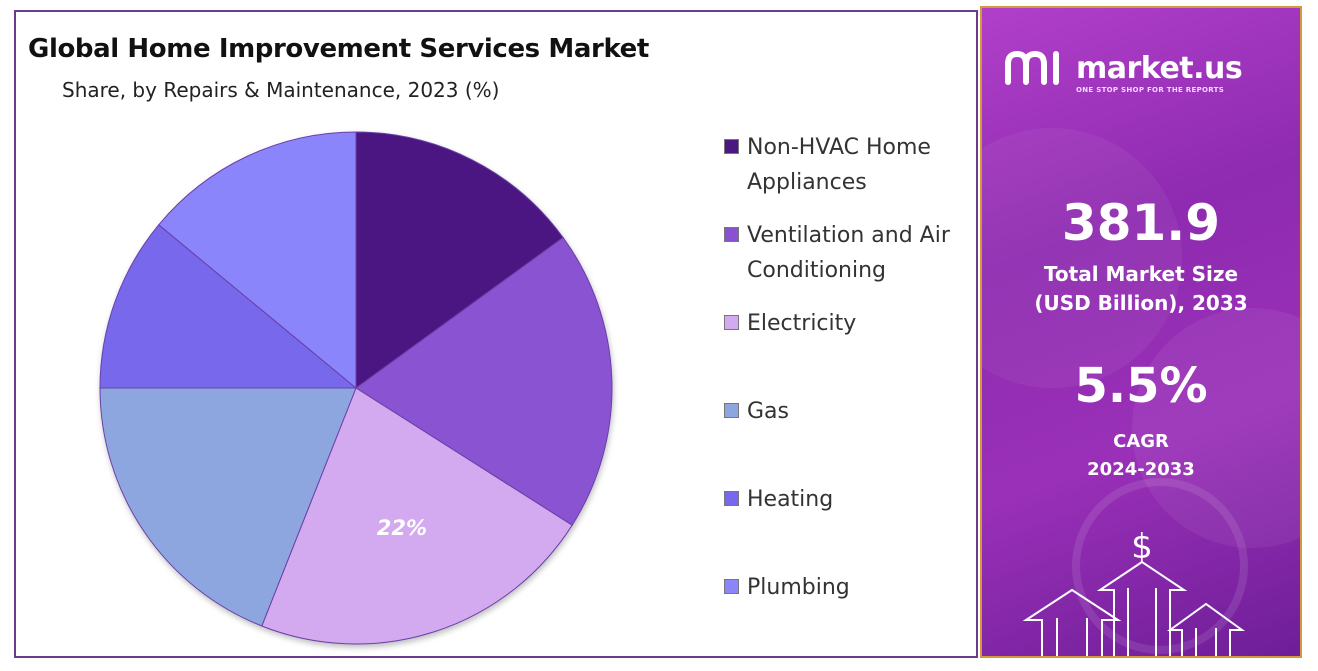  What do you see at coordinates (790, 499) in the screenshot?
I see `legend-label: Heating` at bounding box center [790, 499].